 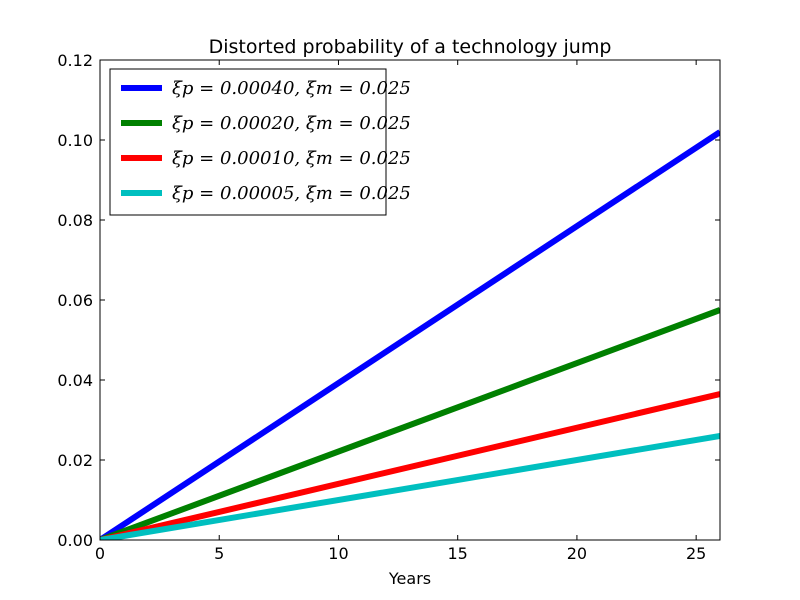 I want to click on y-tick-label: 0.06, so click(x=75, y=300).